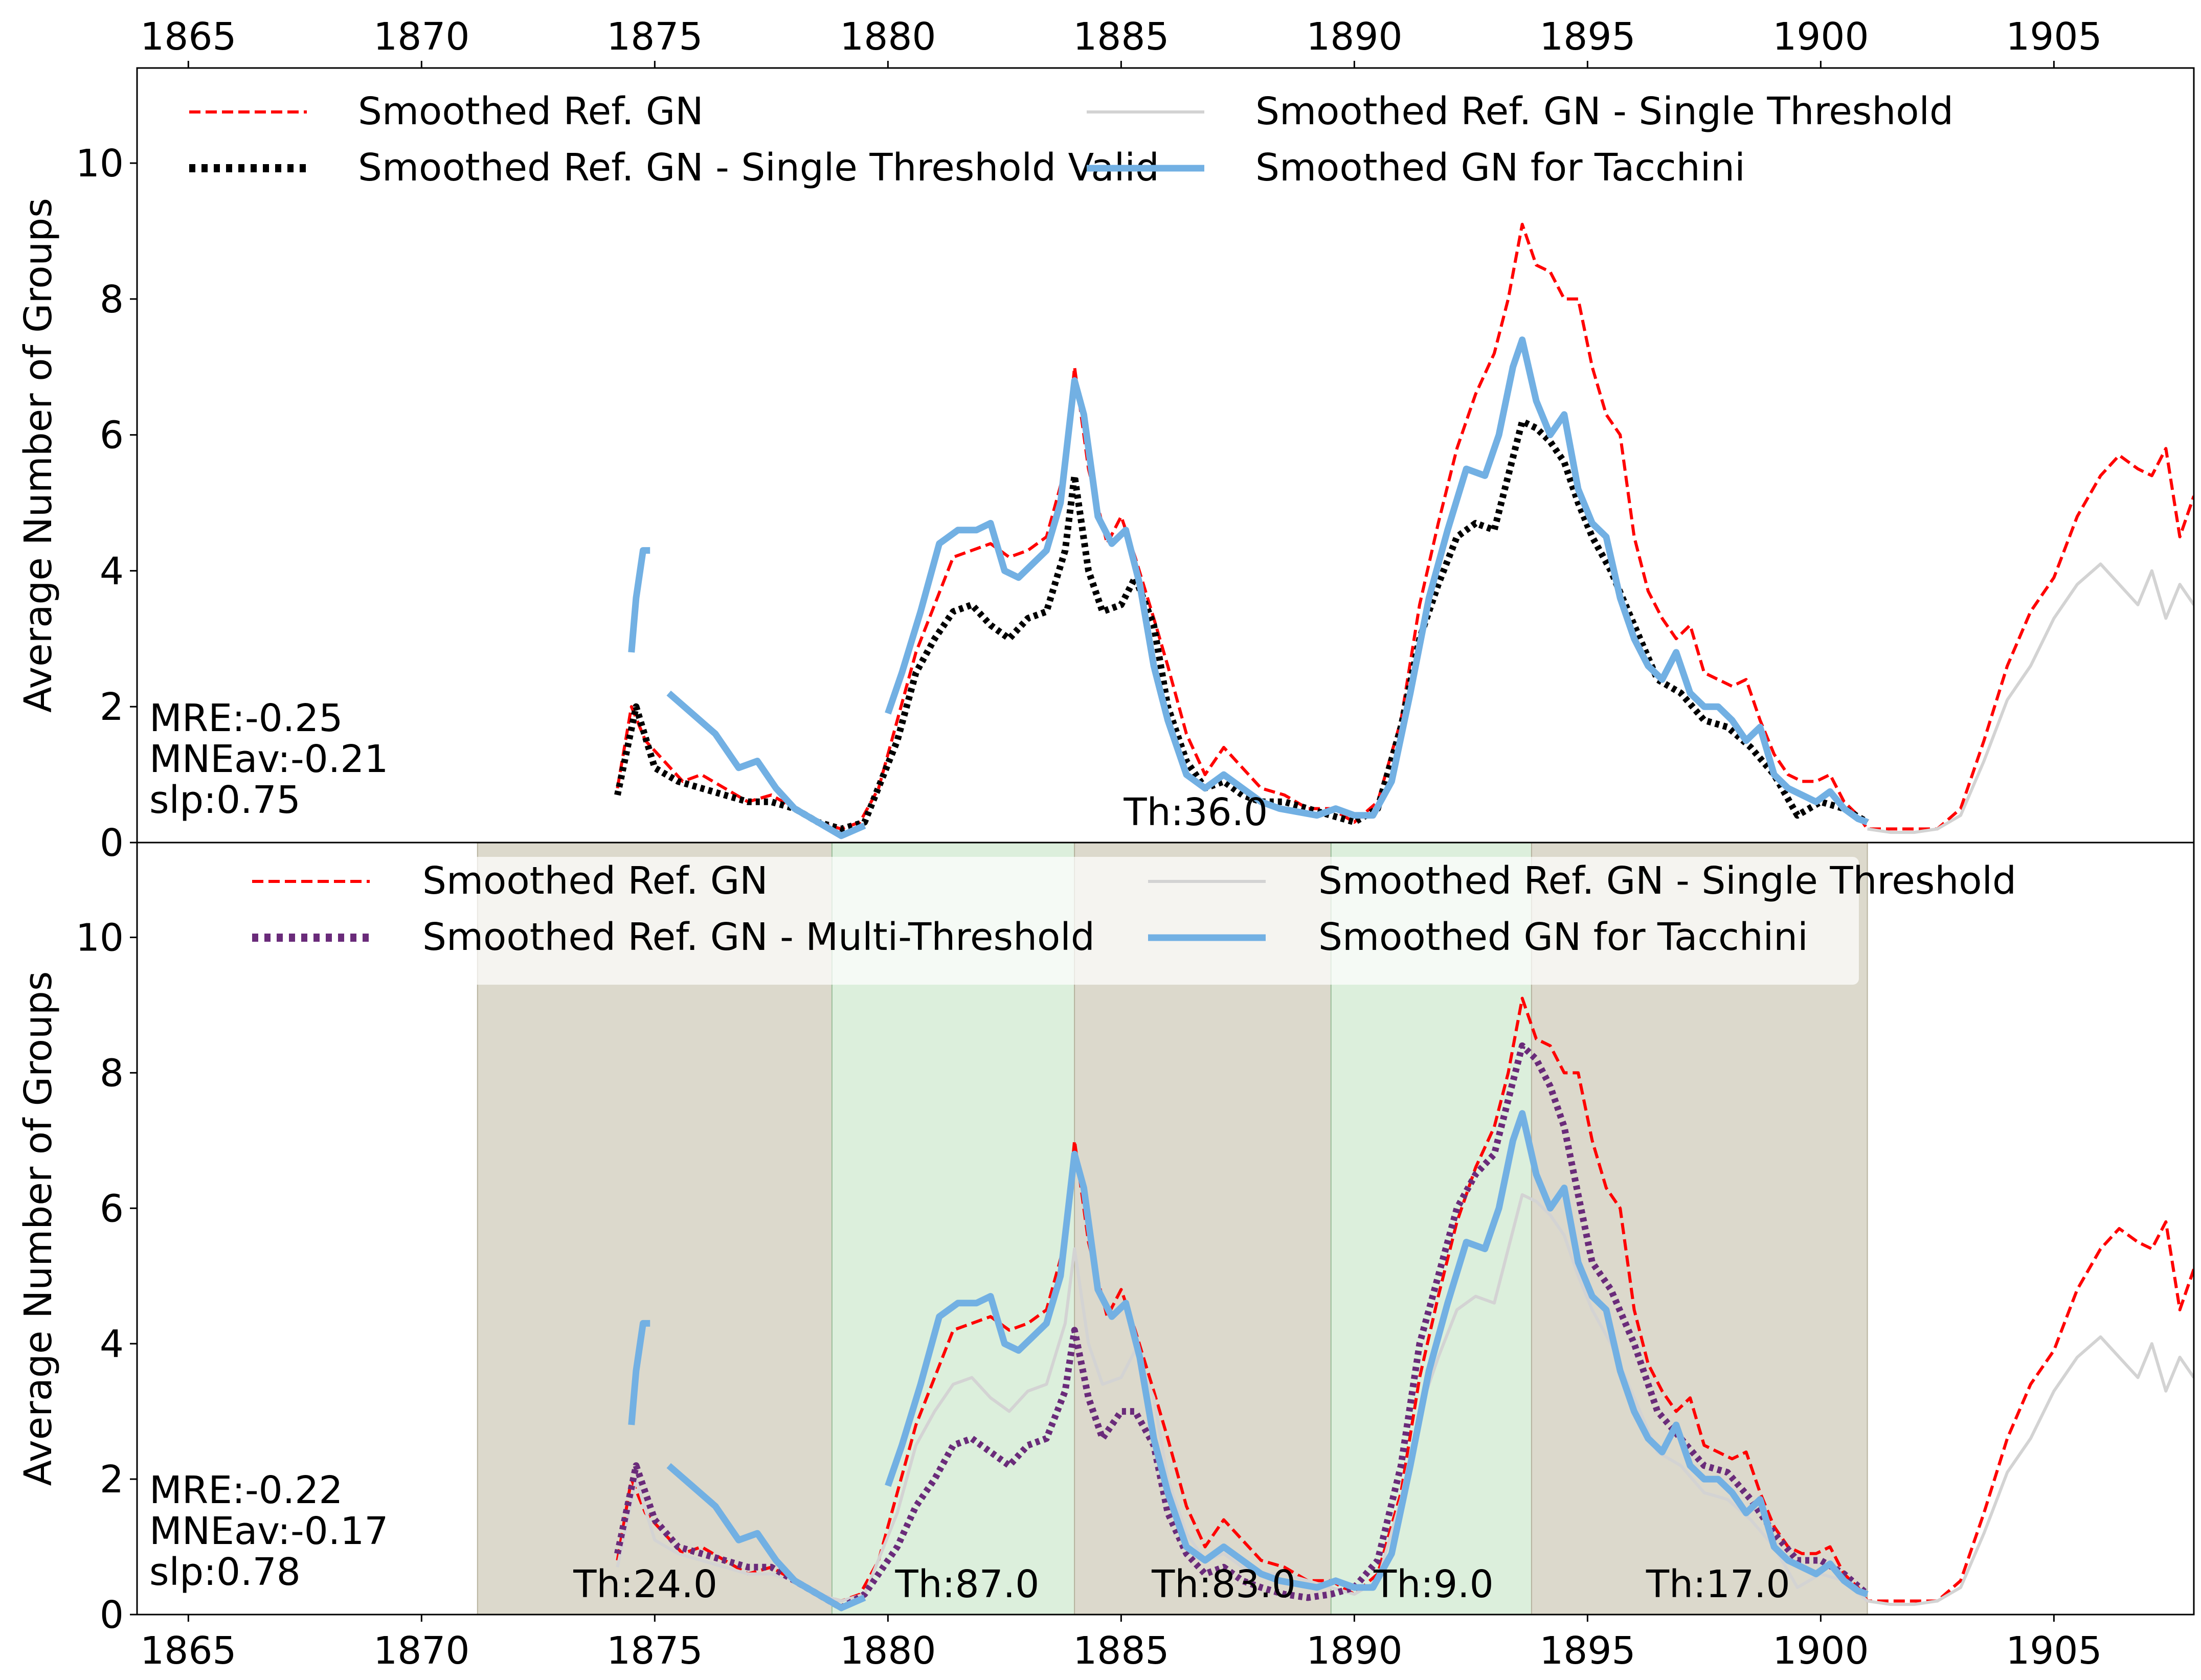 Image resolution: width=2201 pixels, height=1680 pixels. Describe the element at coordinates (967, 1584) in the screenshot. I see `threshold-label: Th:87.0` at that location.